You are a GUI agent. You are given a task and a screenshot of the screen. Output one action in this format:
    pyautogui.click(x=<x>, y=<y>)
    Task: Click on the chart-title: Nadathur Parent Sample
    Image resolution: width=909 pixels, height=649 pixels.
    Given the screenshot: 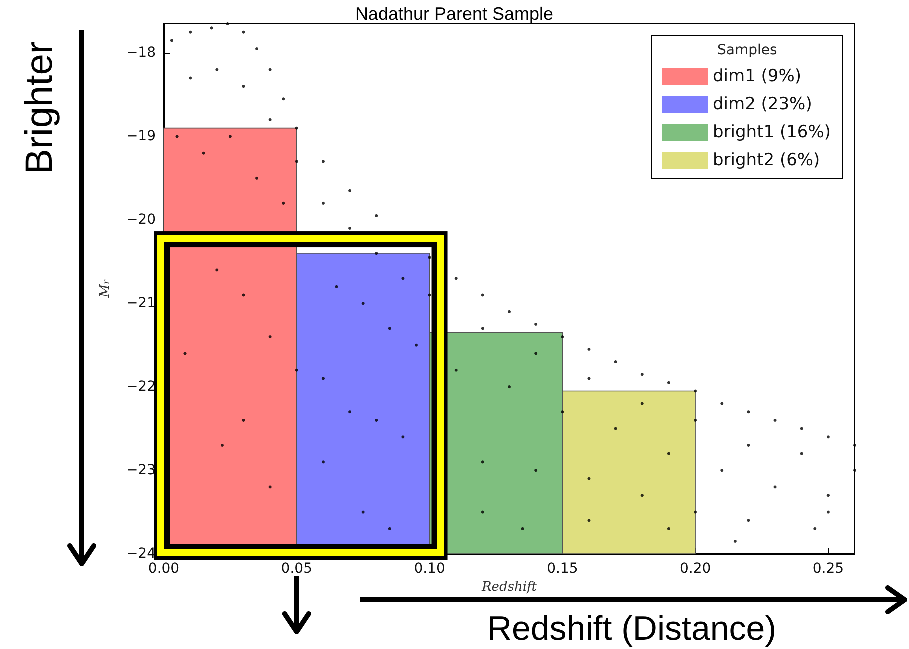 What is the action you would take?
    pyautogui.click(x=454, y=14)
    